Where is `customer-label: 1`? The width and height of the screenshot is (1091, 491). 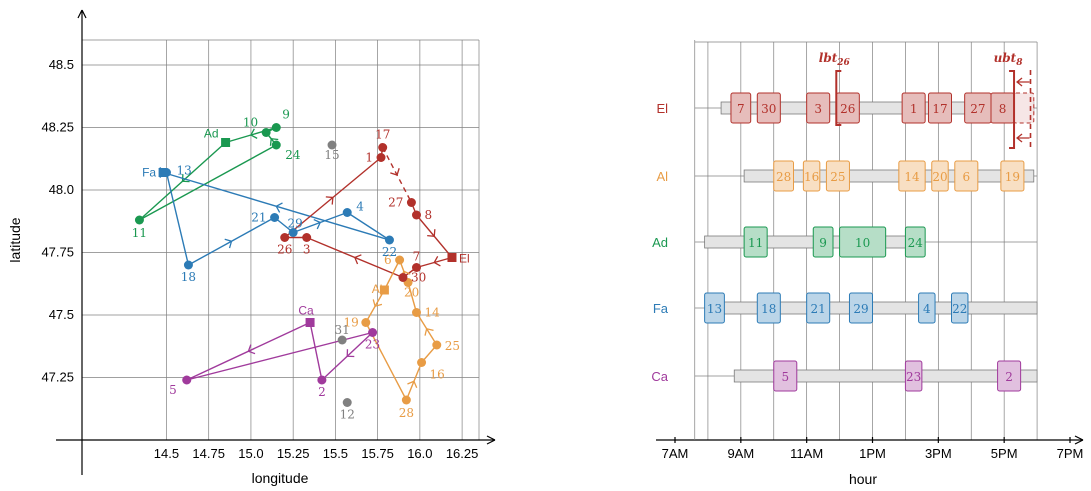
customer-label: 1 is located at coordinates (369, 158).